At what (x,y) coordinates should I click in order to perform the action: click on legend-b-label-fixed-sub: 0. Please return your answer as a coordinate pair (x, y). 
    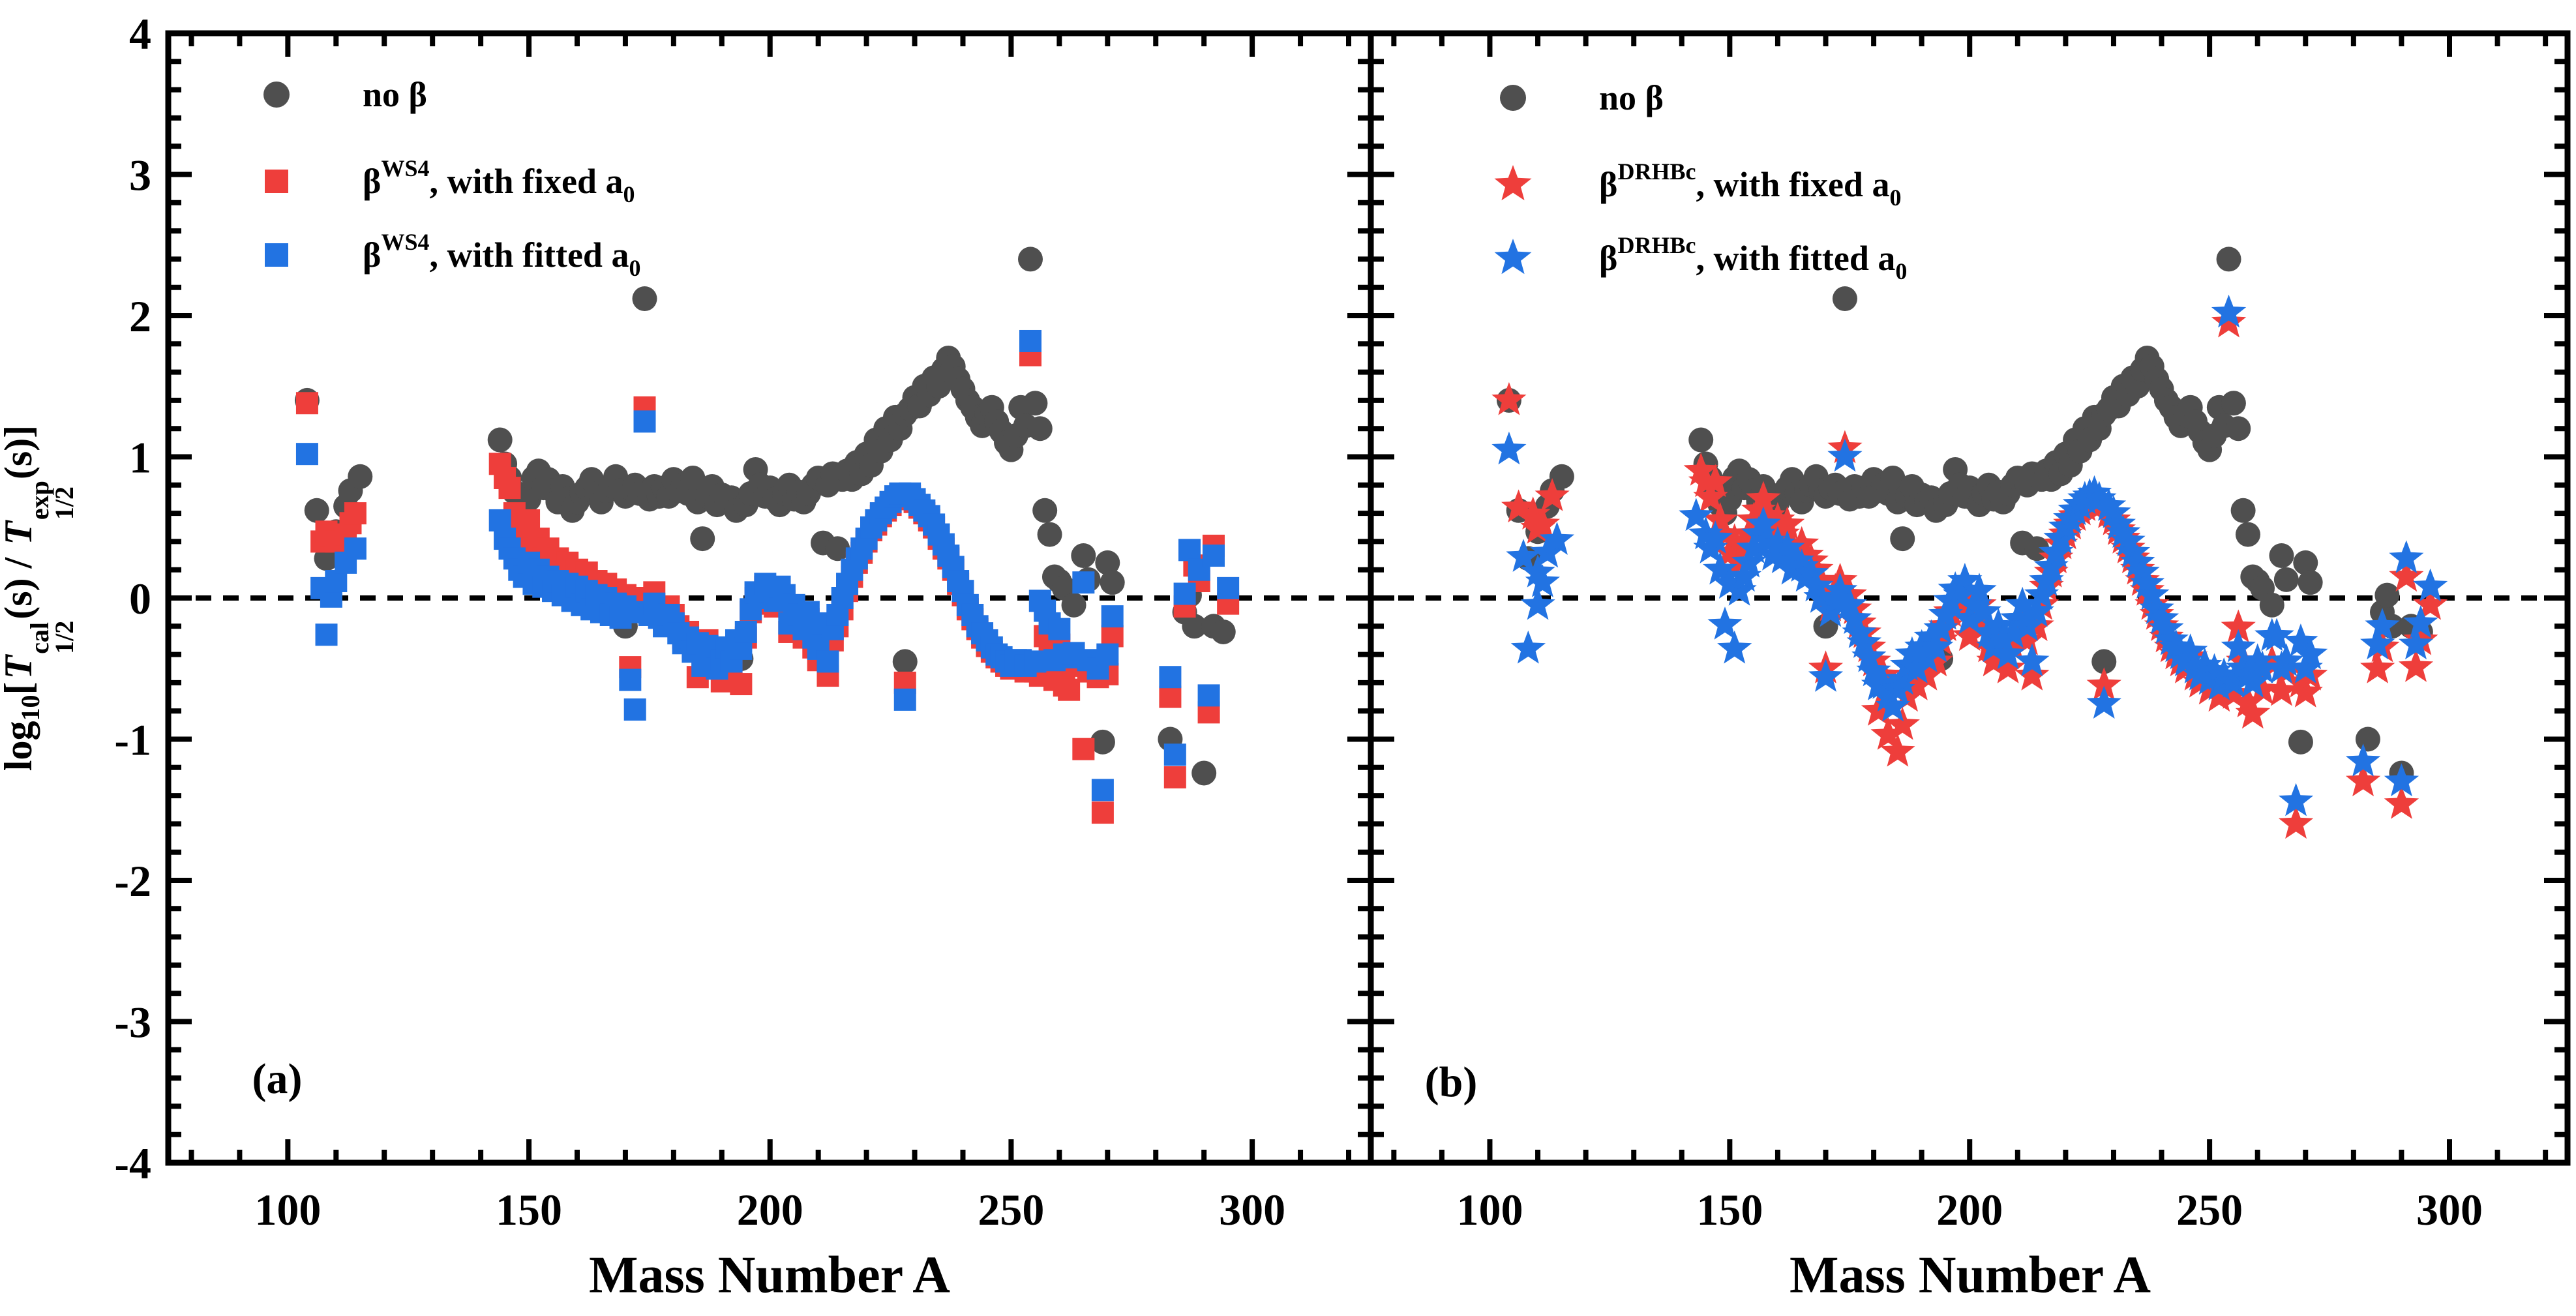
    Looking at the image, I should click on (1895, 198).